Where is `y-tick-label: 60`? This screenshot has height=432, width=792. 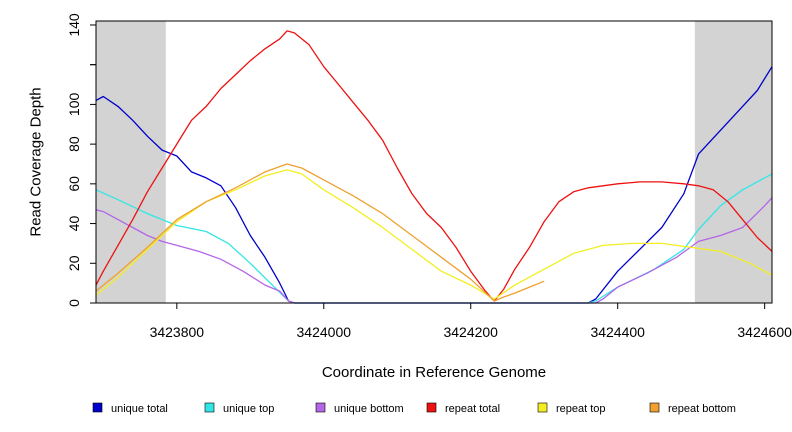
y-tick-label: 60 is located at coordinates (74, 184).